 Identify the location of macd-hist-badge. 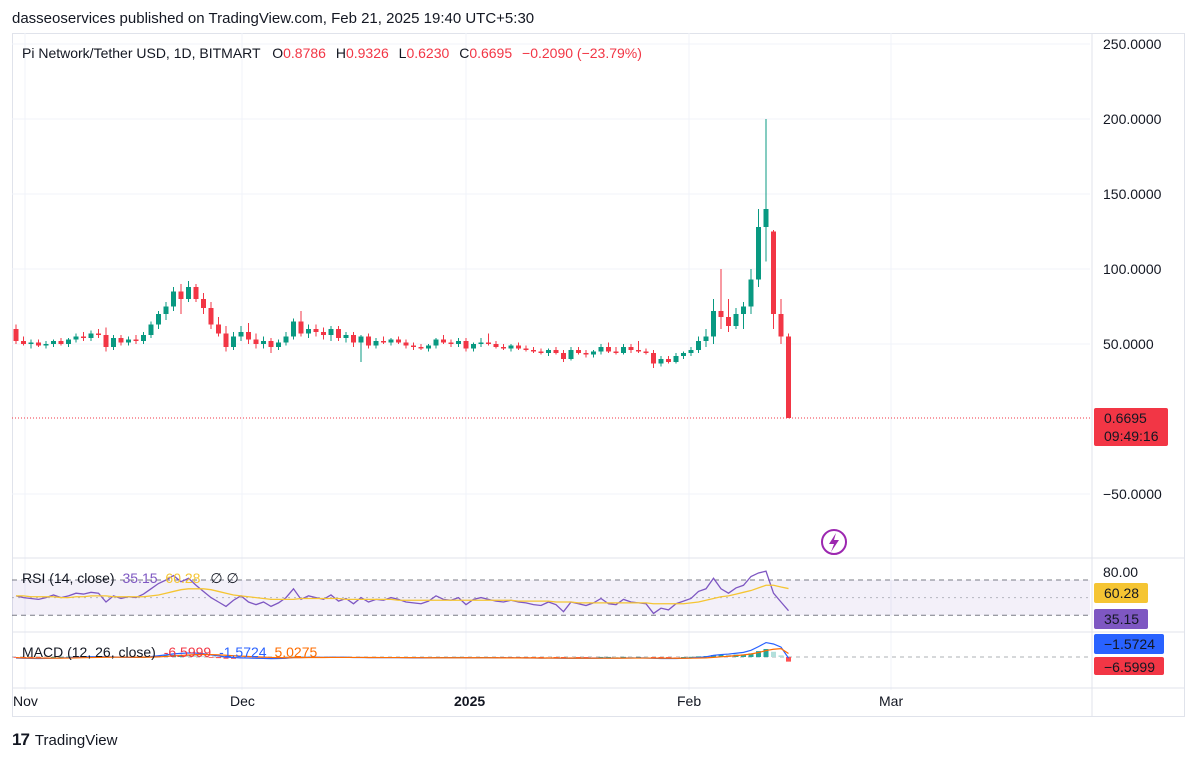
(1129, 666).